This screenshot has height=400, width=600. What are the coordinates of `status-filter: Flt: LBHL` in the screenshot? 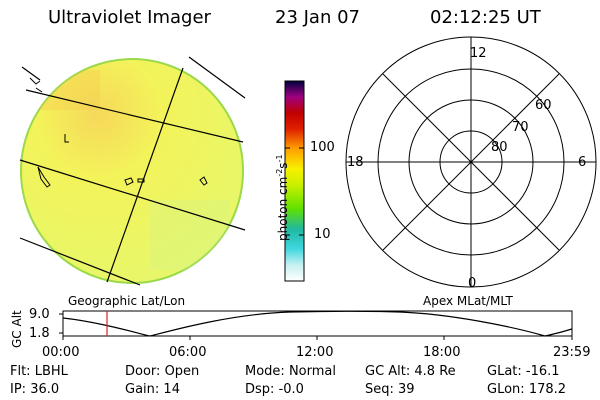 It's located at (39, 371).